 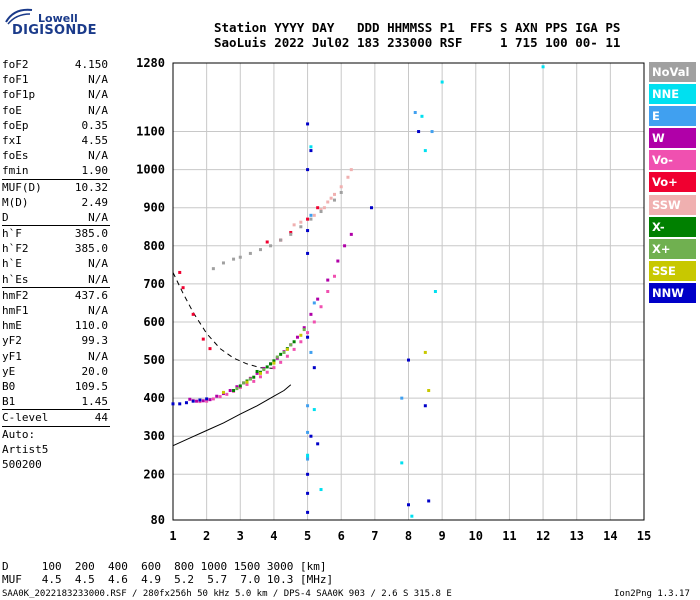 What do you see at coordinates (58, 18) in the screenshot?
I see `logo-lowell: Lowell` at bounding box center [58, 18].